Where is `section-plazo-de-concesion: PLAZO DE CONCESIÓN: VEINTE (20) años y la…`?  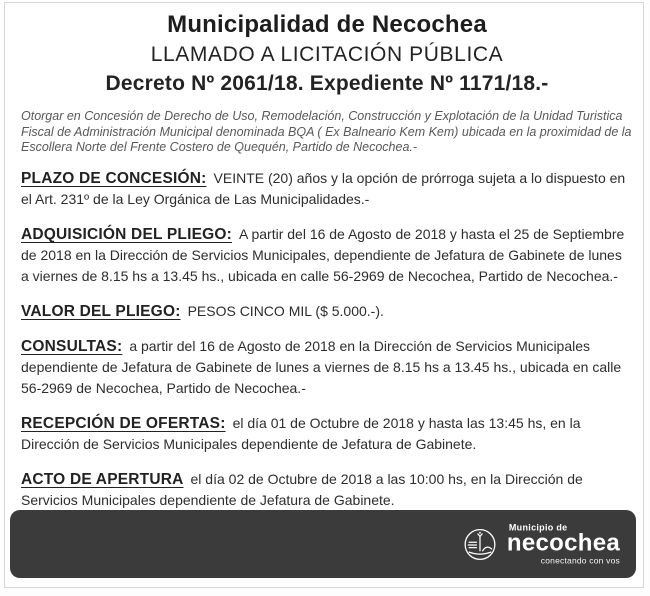
section-plazo-de-concesion: PLAZO DE CONCESIÓN: VEINTE (20) años y la… is located at coordinates (327, 189).